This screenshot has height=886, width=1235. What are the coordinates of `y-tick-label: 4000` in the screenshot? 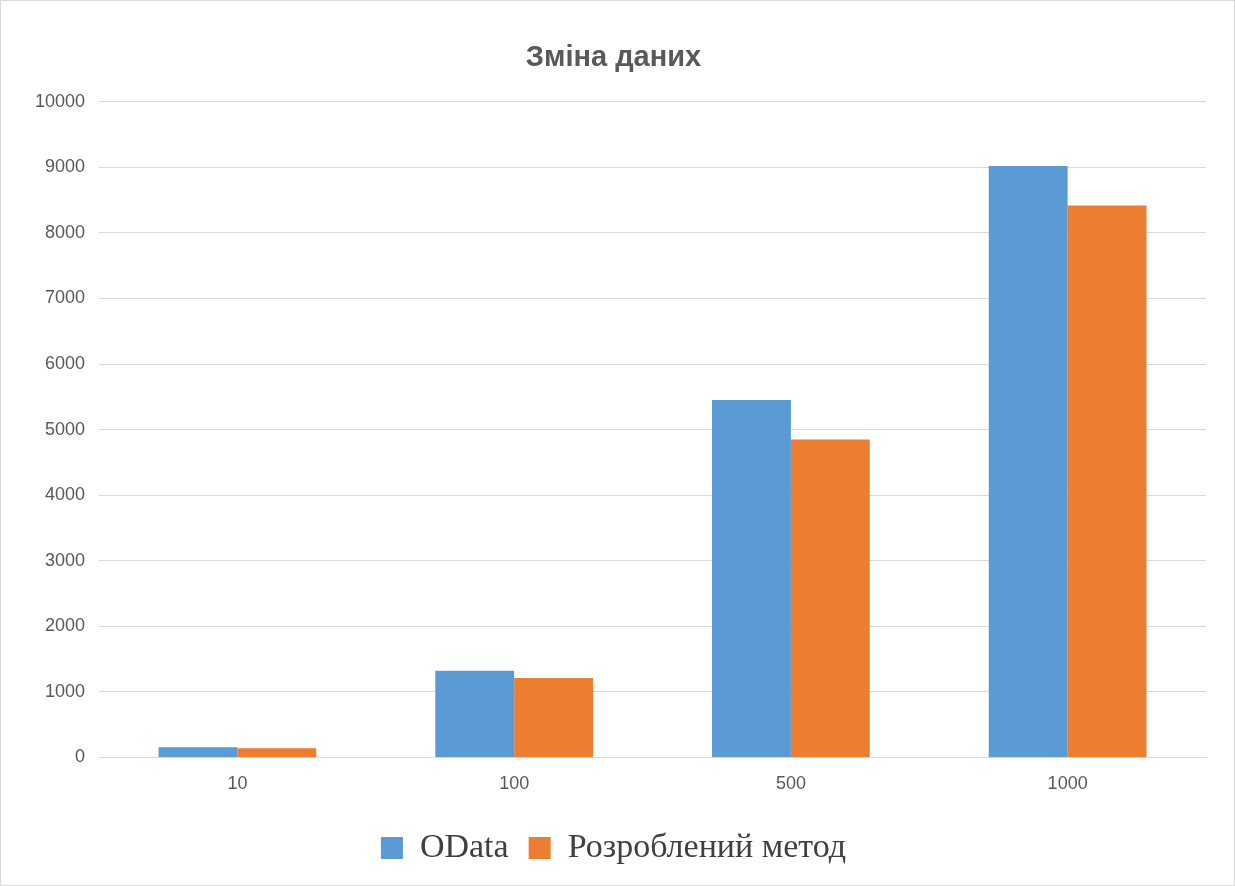 It's located at (65, 494).